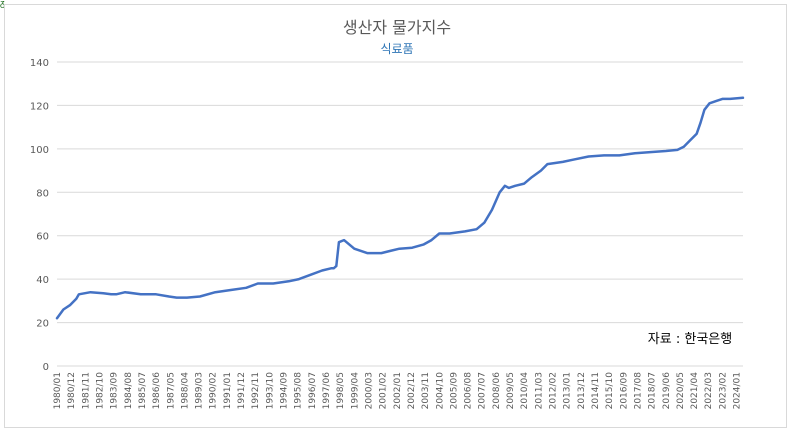 The width and height of the screenshot is (792, 433). What do you see at coordinates (157, 391) in the screenshot?
I see `x-tick-label: 1986/06` at bounding box center [157, 391].